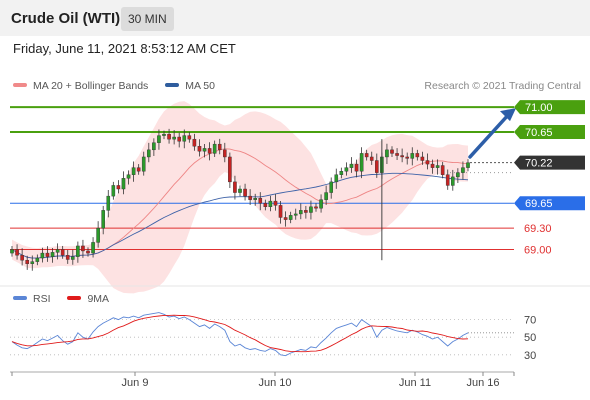  What do you see at coordinates (489, 136) in the screenshot?
I see `forecast-arrow-shaft` at bounding box center [489, 136].